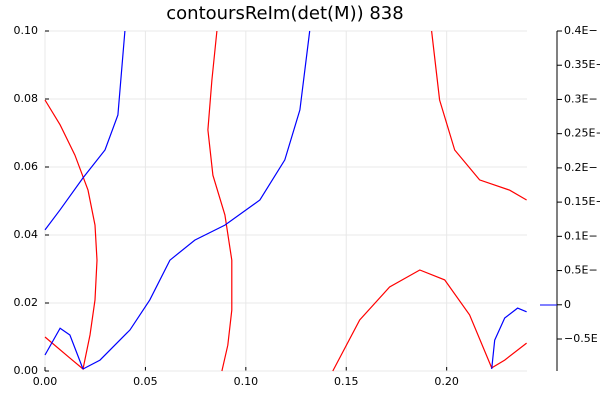 This screenshot has width=600, height=400. What do you see at coordinates (581, 98) in the screenshot?
I see `colorbar-tick-label: 0.3E−` at bounding box center [581, 98].